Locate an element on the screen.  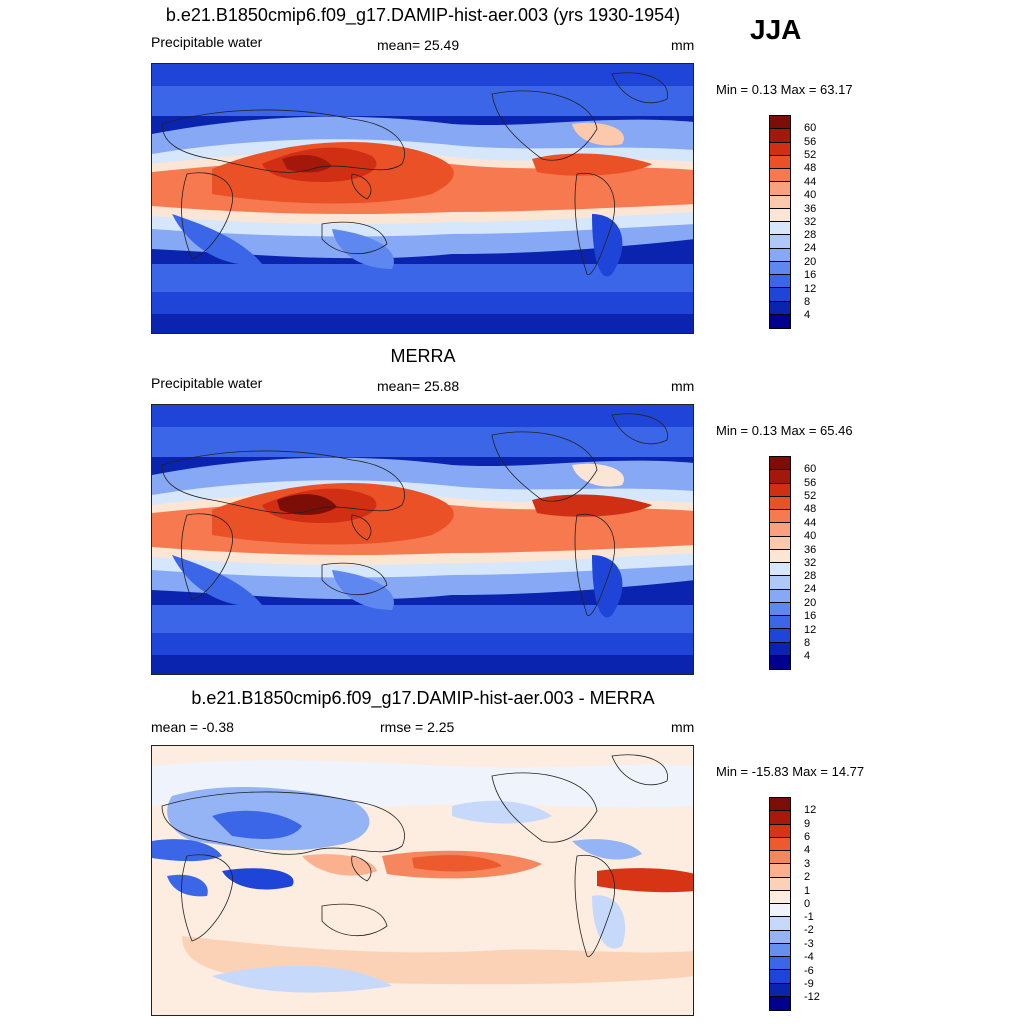
panel-1-cbar-label: 52 is located at coordinates (810, 155).